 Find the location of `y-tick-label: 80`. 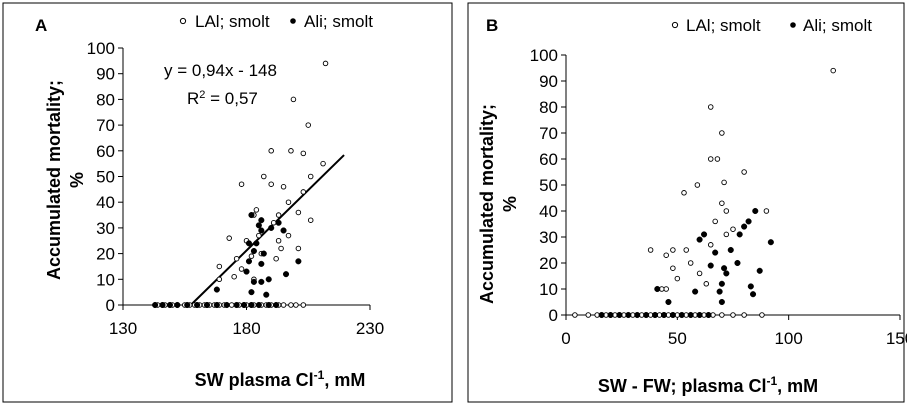

y-tick-label: 80 is located at coordinates (105, 99).